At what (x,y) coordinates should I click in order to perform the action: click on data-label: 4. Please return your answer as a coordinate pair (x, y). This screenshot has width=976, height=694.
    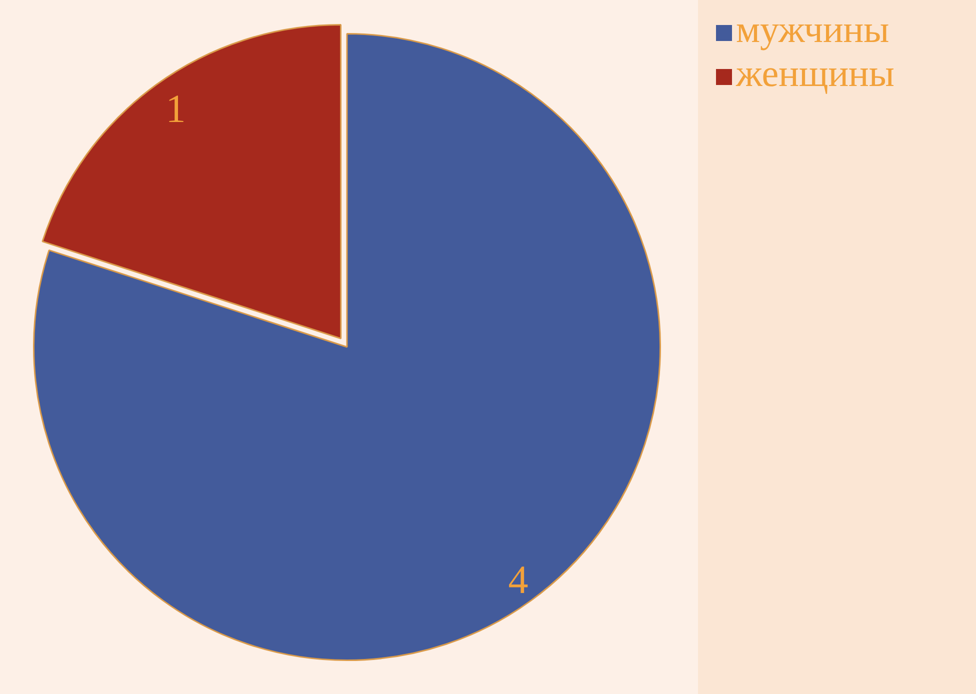
    Looking at the image, I should click on (518, 579).